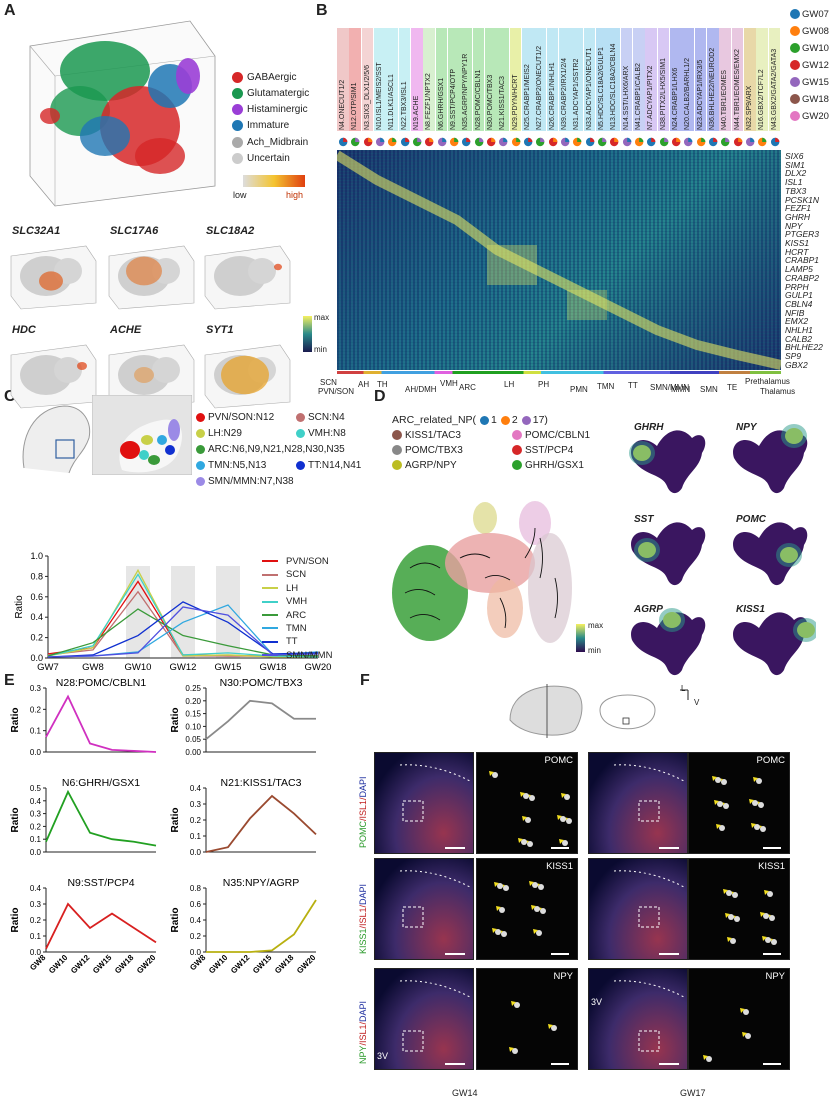 The width and height of the screenshot is (835, 1104). What do you see at coordinates (237, 158) in the screenshot?
I see `a-legend-dot` at bounding box center [237, 158].